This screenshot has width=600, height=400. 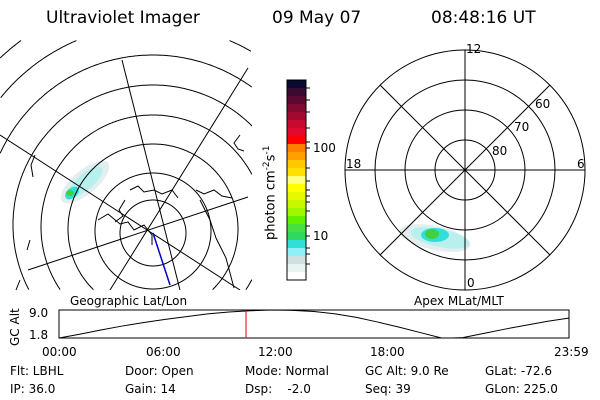 What do you see at coordinates (39, 335) in the screenshot?
I see `ytick-1.8: 1.8` at bounding box center [39, 335].